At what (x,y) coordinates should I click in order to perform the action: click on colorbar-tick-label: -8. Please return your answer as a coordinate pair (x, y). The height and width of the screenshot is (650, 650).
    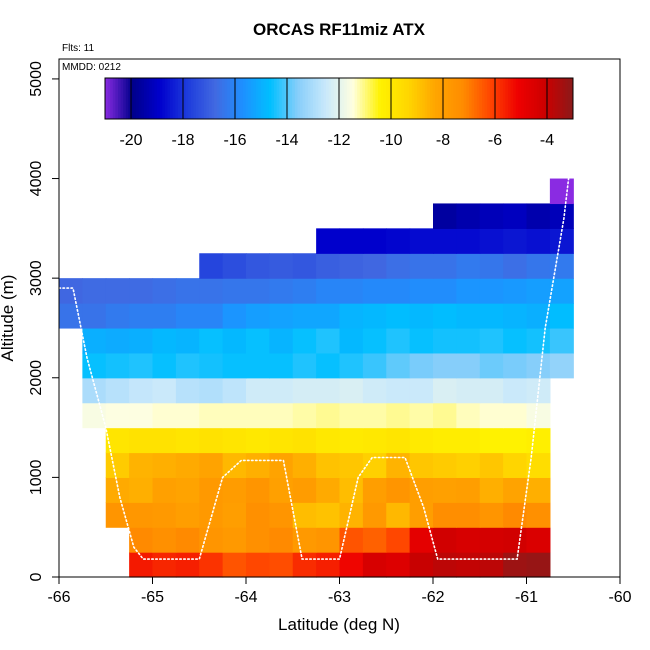
    Looking at the image, I should click on (443, 140).